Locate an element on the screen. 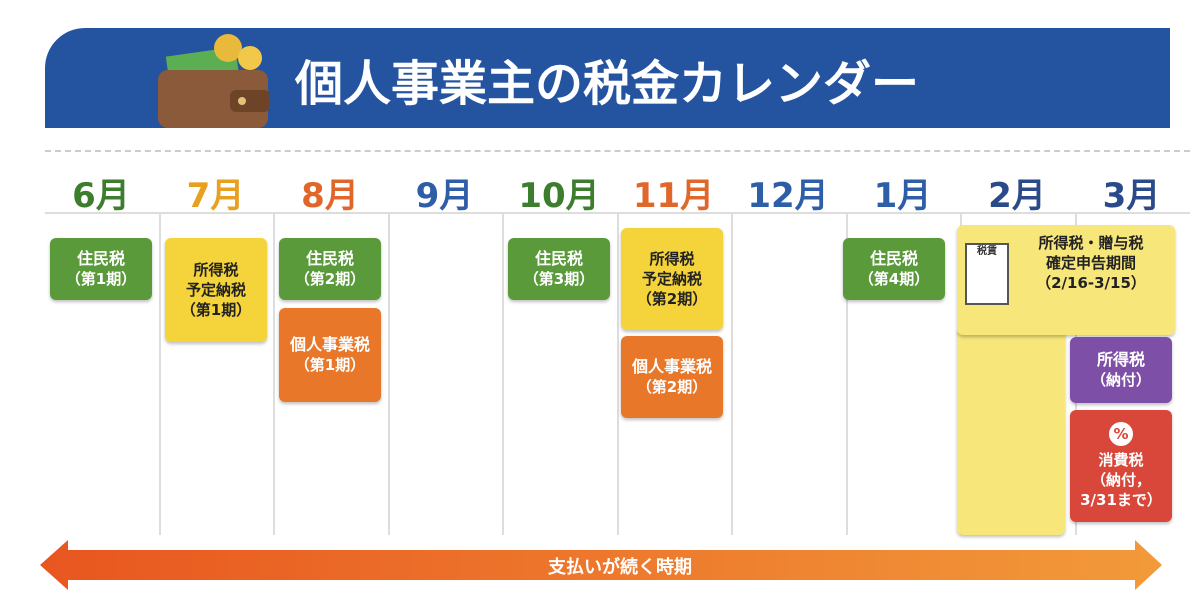 This screenshot has height=595, width=1200. month-label: 6月 is located at coordinates (101, 196).